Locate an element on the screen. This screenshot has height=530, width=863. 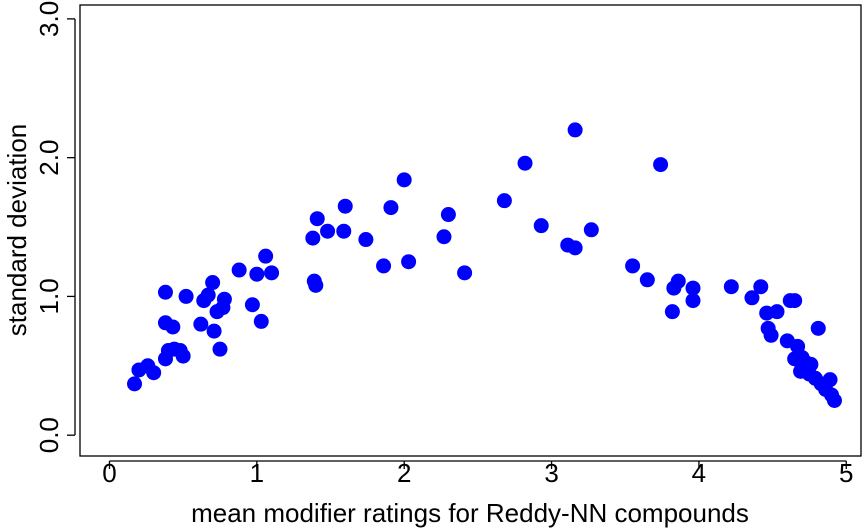
y-tick-label: 2.0 is located at coordinates (49, 158).